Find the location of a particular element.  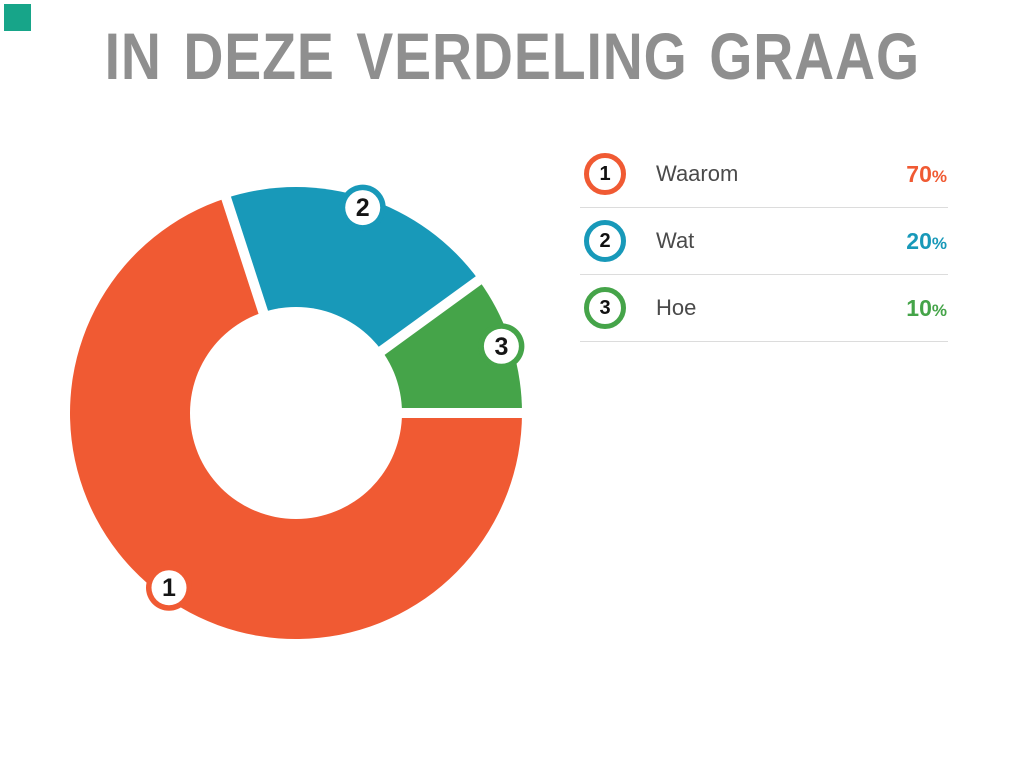

donut-hole is located at coordinates (296, 413).